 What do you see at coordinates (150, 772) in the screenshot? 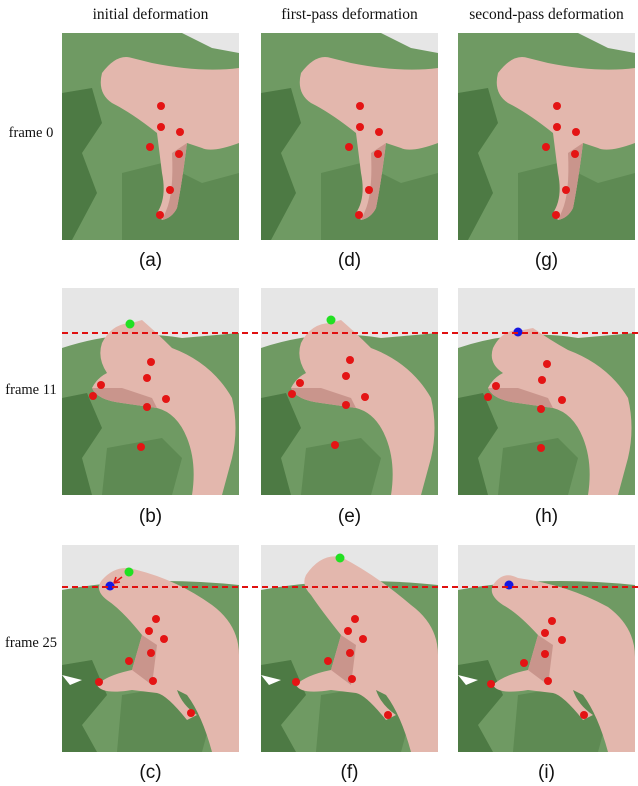
I see `caption-c: (c)` at bounding box center [150, 772].